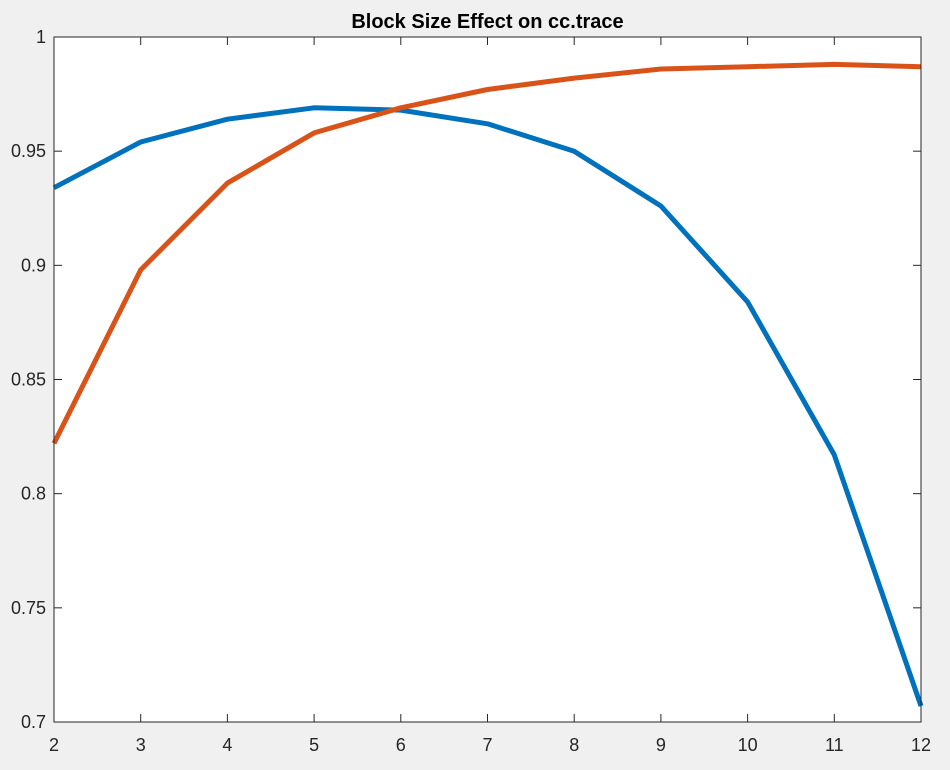 Image resolution: width=950 pixels, height=770 pixels. Describe the element at coordinates (401, 745) in the screenshot. I see `x-tick-label: 6` at that location.